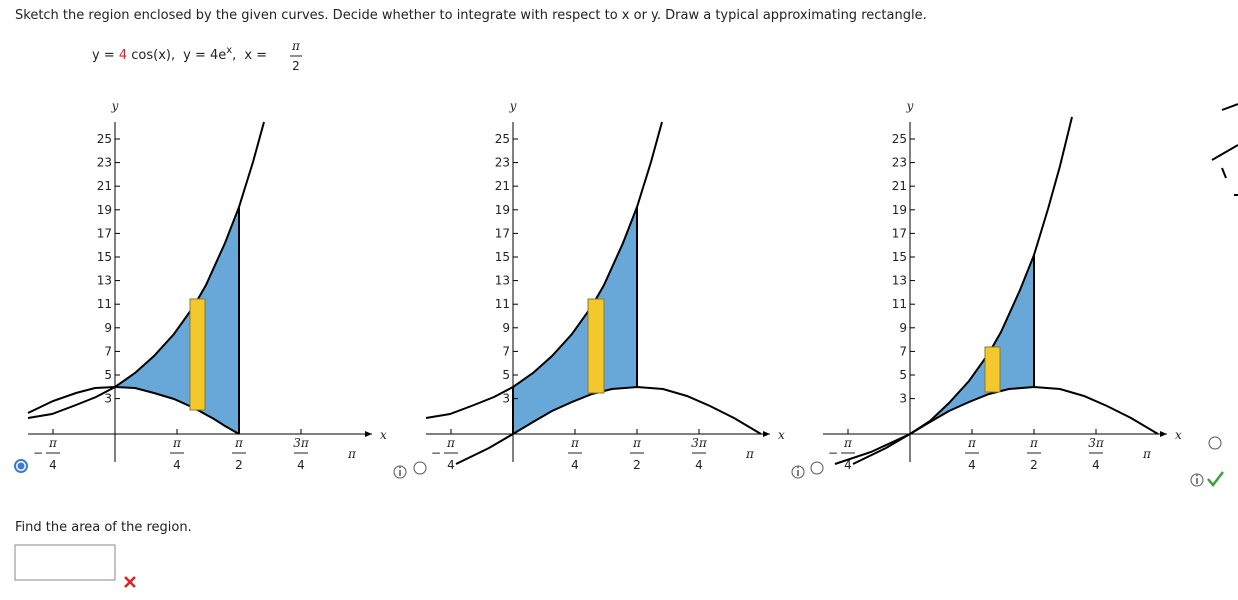  What do you see at coordinates (130, 582) in the screenshot?
I see `wrong-icon` at bounding box center [130, 582].